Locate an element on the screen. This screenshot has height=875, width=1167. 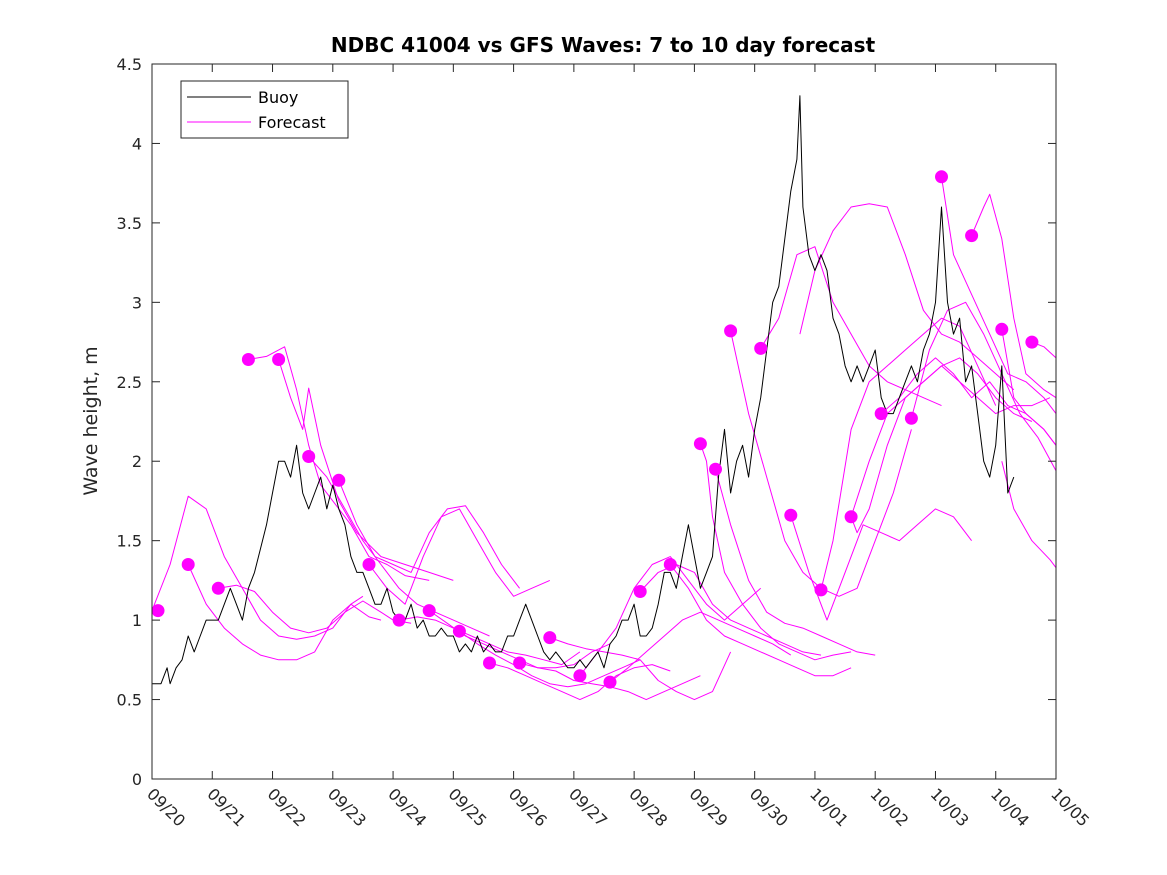
y-tick-label: 1 is located at coordinates (137, 620).